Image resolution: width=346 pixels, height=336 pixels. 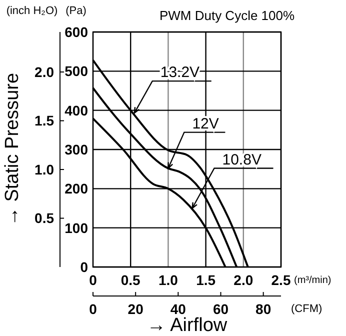 I want to click on x2-tick-label: 40, so click(x=178, y=309).